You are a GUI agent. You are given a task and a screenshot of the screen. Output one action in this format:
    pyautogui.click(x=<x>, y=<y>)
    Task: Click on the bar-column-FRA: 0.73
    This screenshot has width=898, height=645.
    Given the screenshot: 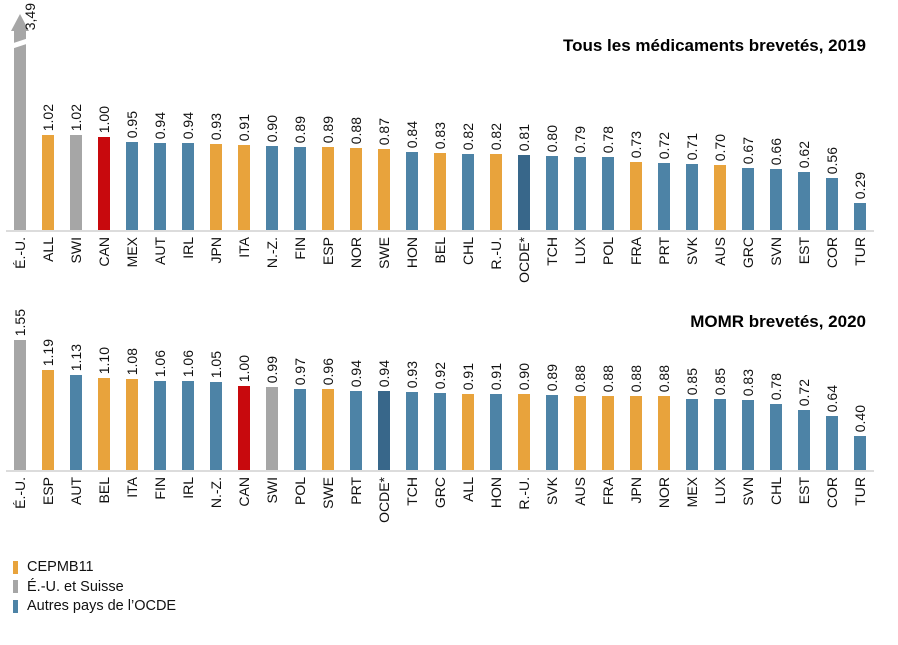 What is the action you would take?
    pyautogui.click(x=636, y=115)
    